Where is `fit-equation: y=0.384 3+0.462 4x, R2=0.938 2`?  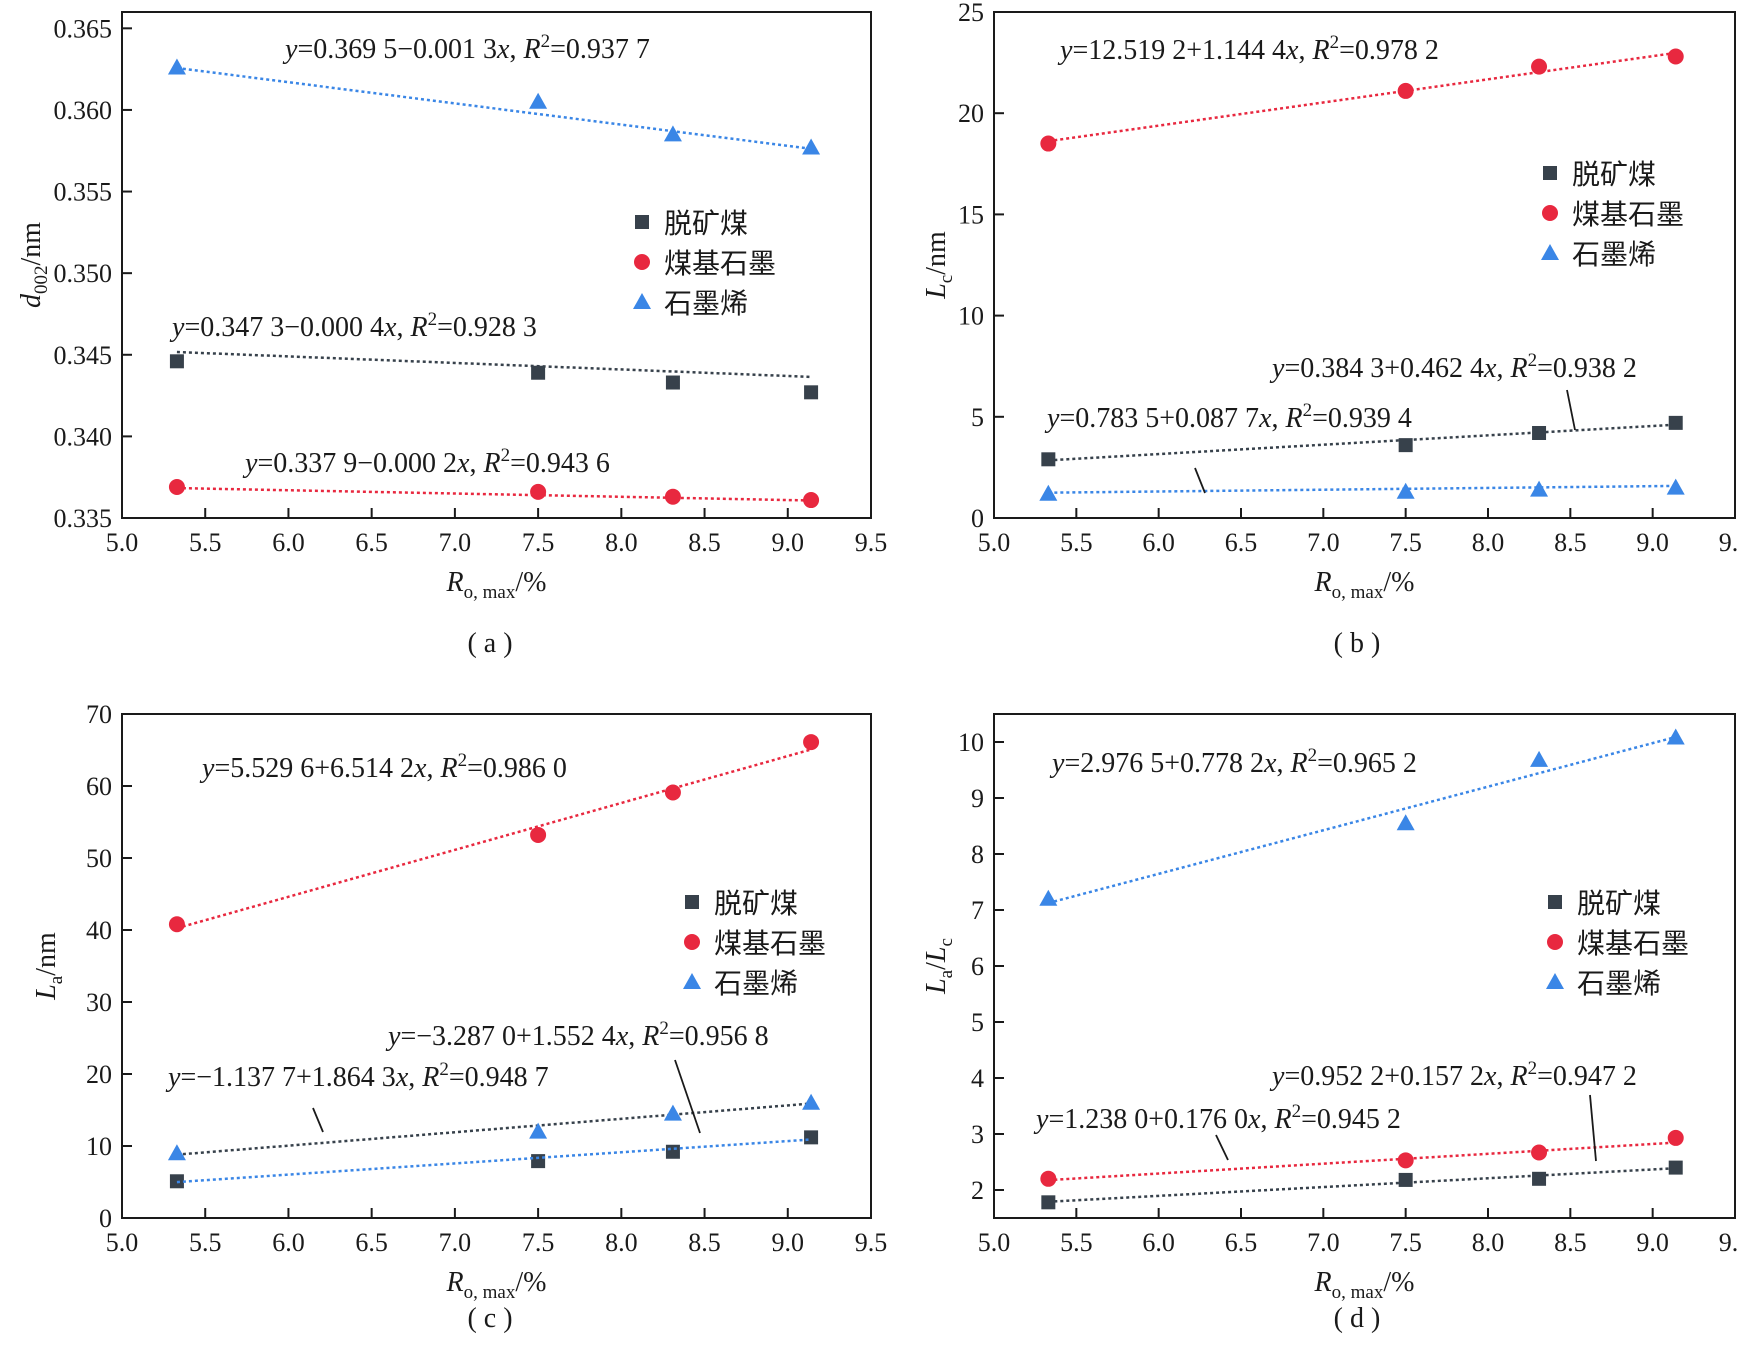
fit-equation: y=0.384 3+0.462 4x, R2=0.938 2 is located at coordinates (1453, 367).